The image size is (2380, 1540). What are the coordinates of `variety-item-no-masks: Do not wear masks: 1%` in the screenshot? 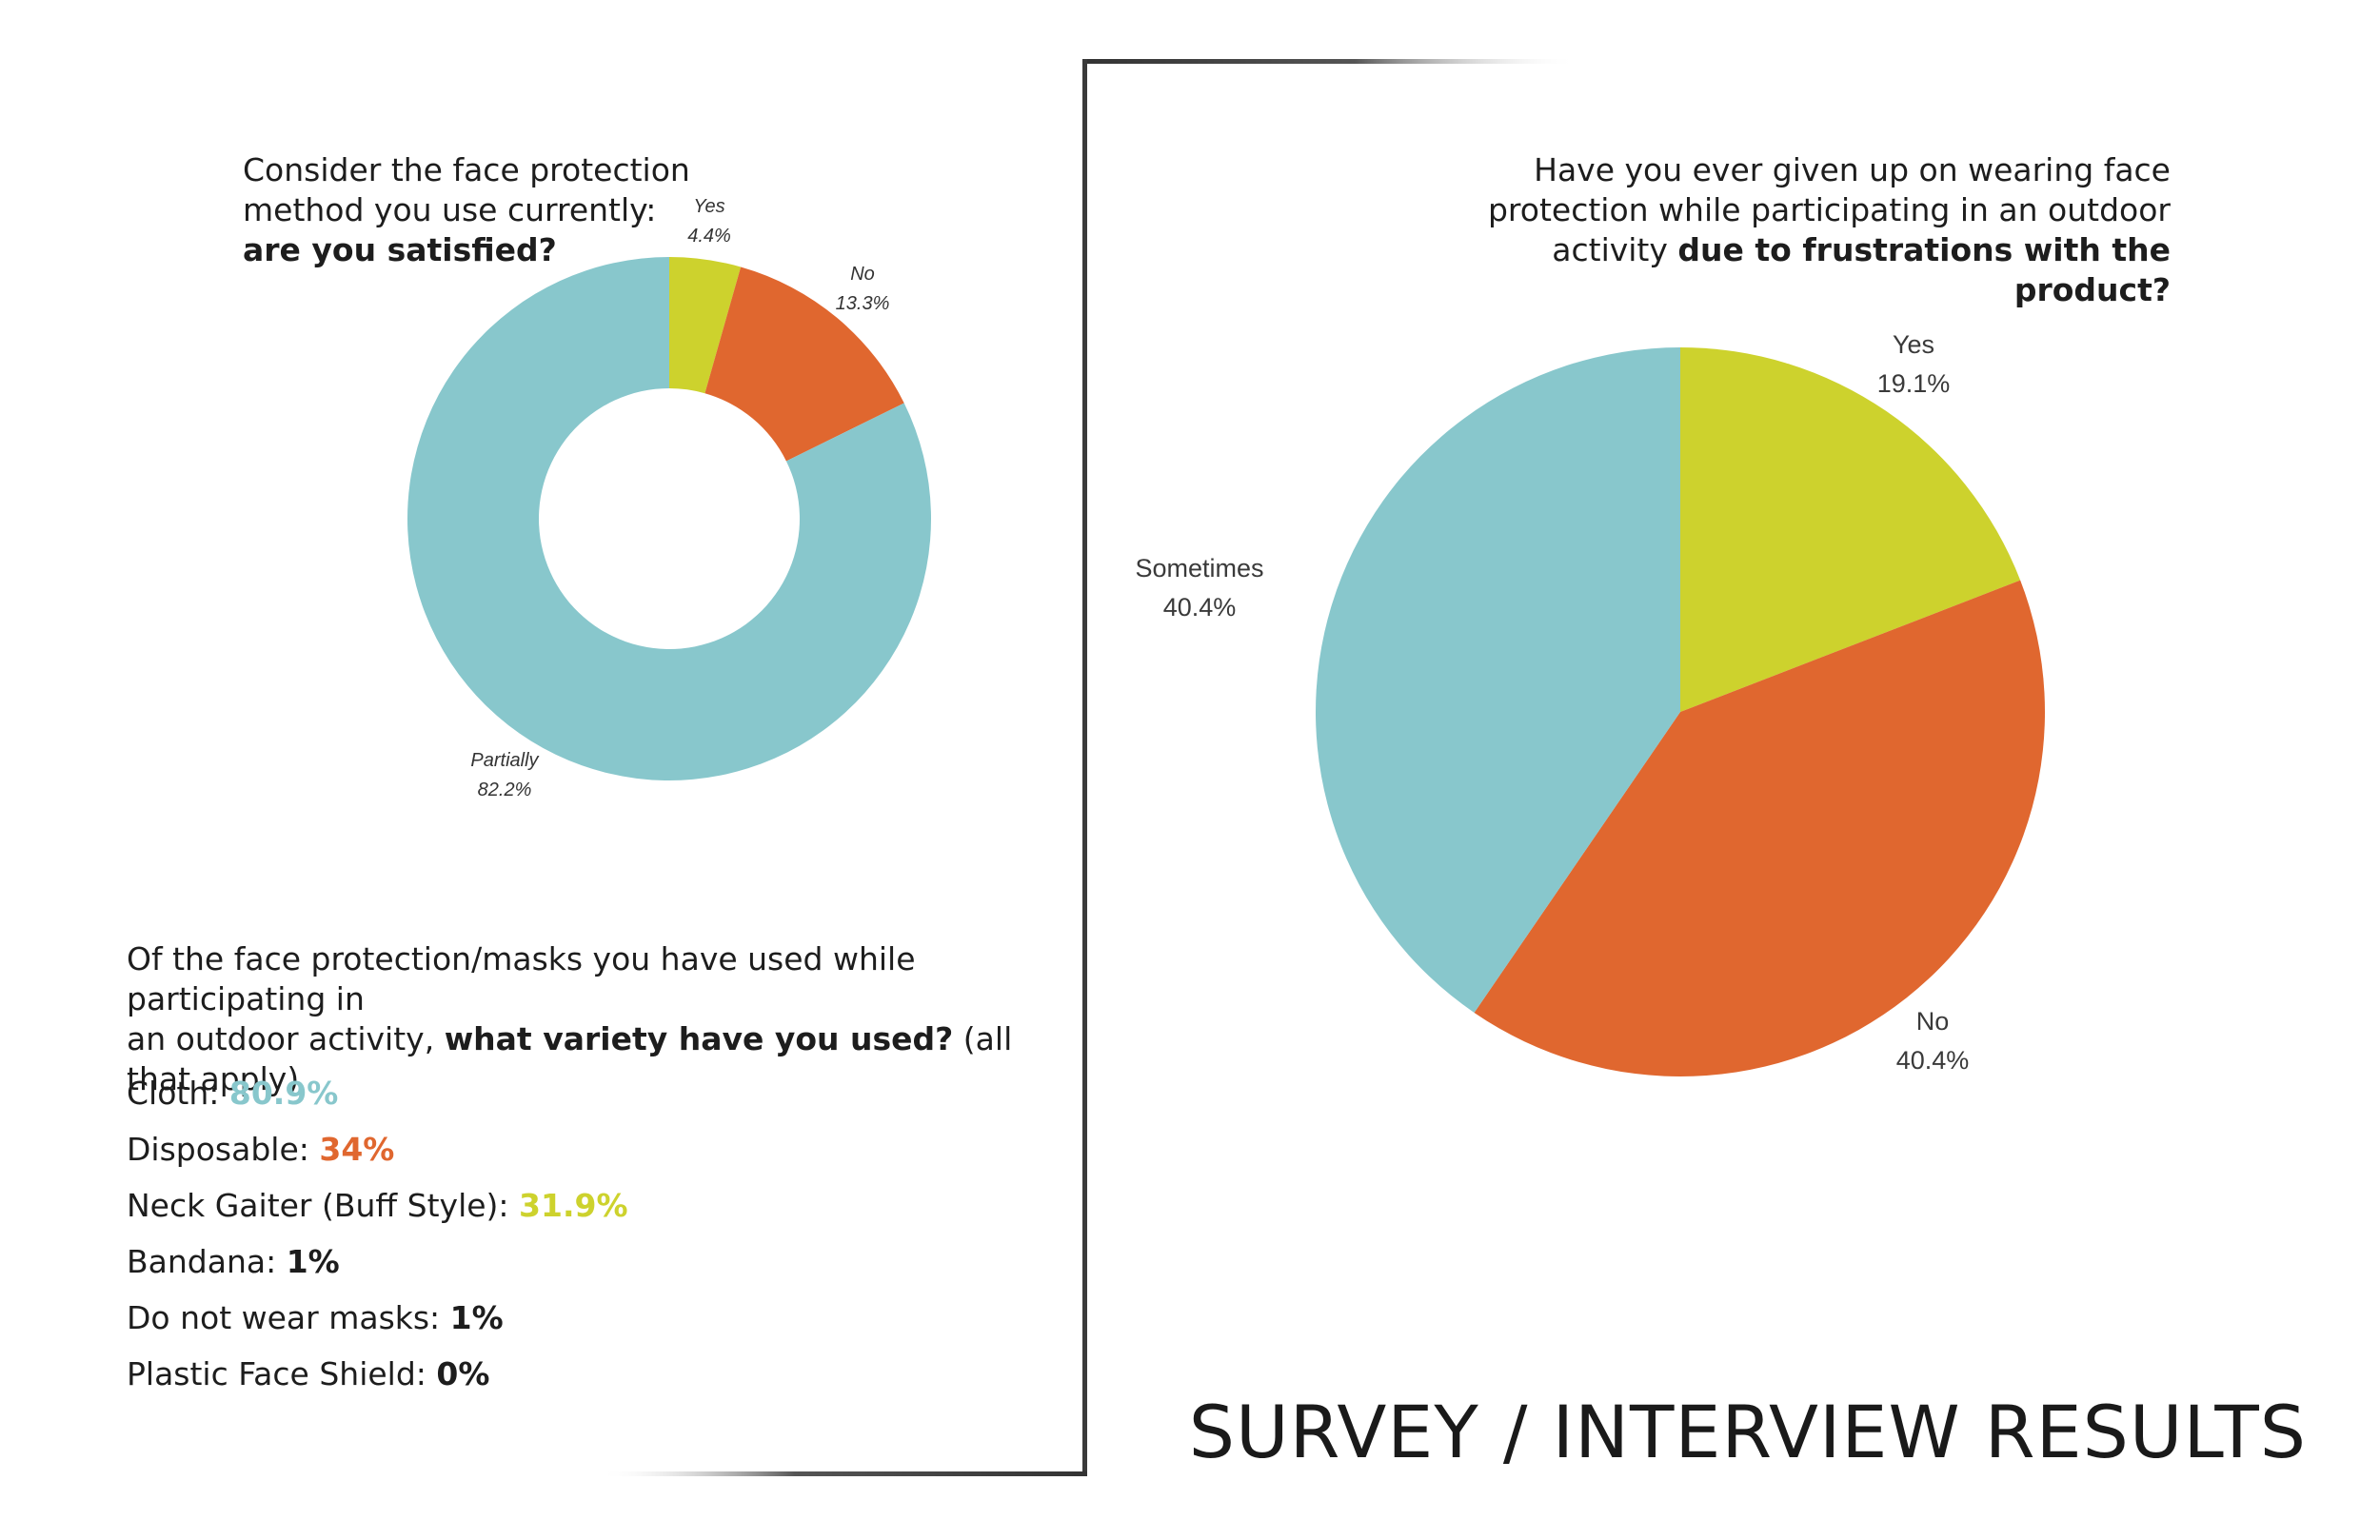 It's located at (315, 1318).